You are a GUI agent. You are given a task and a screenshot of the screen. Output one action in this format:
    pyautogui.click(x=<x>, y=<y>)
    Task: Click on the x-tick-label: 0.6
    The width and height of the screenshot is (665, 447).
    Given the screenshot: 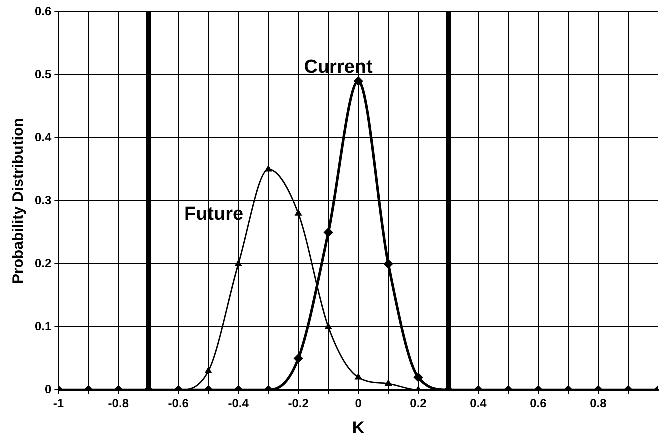 What is the action you would take?
    pyautogui.click(x=539, y=403)
    